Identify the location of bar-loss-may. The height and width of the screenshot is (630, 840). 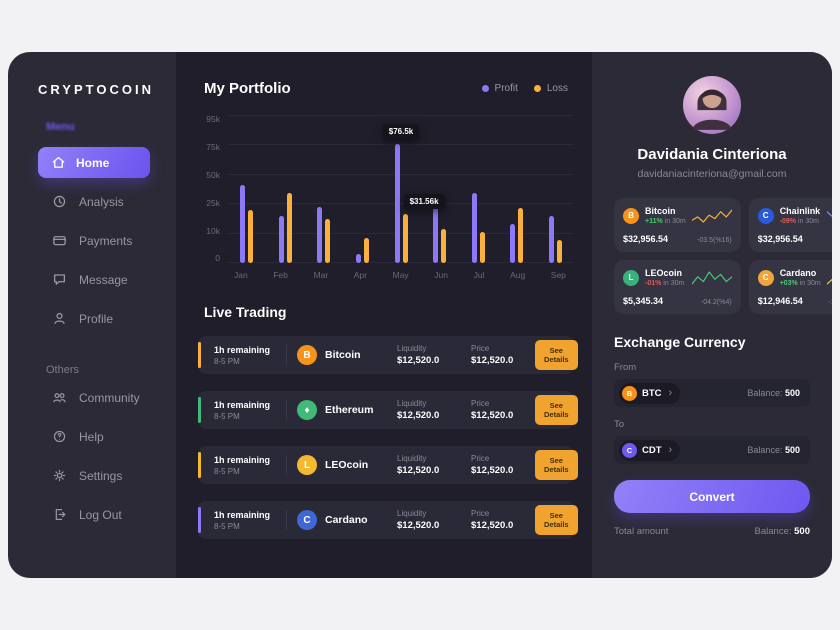
(405, 238).